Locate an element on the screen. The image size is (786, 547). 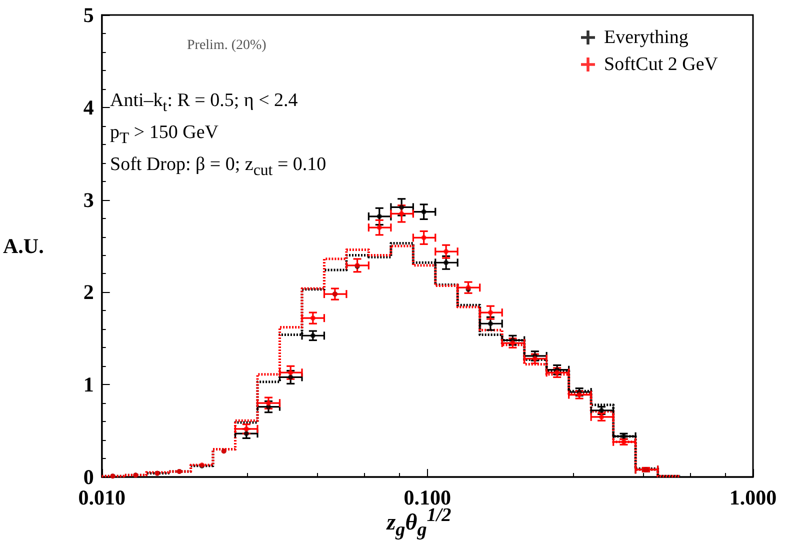
annotation: Anti–k$_{t}$: R = 0.5; η < 2.4 is located at coordinates (204, 103).